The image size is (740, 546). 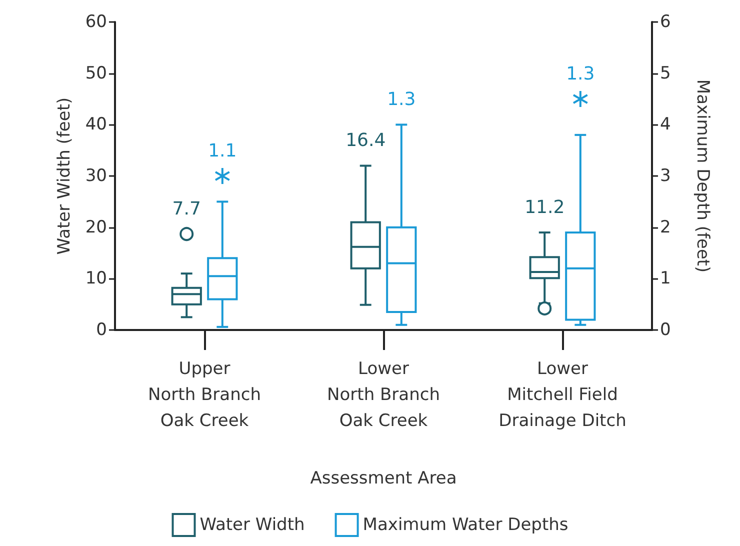 What do you see at coordinates (665, 73) in the screenshot?
I see `y2-tick-label: 5` at bounding box center [665, 73].